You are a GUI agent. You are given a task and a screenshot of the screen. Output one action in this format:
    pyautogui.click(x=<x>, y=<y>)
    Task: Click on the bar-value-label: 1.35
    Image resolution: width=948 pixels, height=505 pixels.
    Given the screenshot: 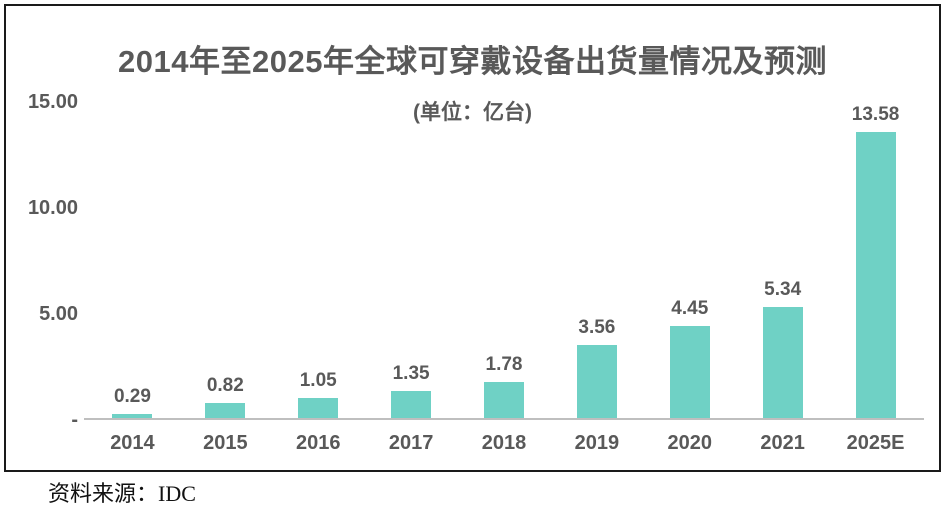 What is the action you would take?
    pyautogui.click(x=411, y=374)
    